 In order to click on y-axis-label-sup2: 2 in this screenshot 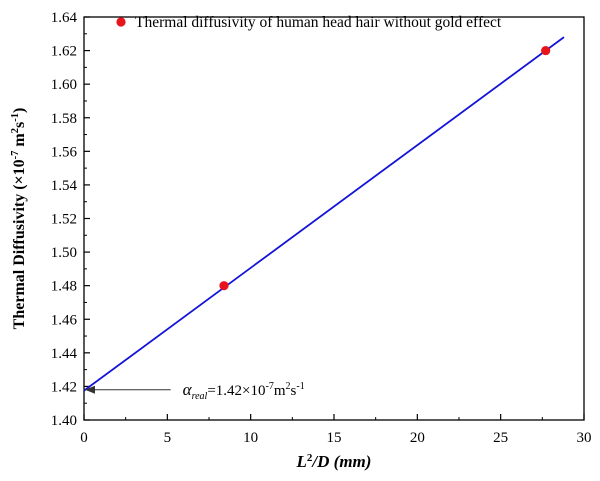, I will do `click(15, 130)`.